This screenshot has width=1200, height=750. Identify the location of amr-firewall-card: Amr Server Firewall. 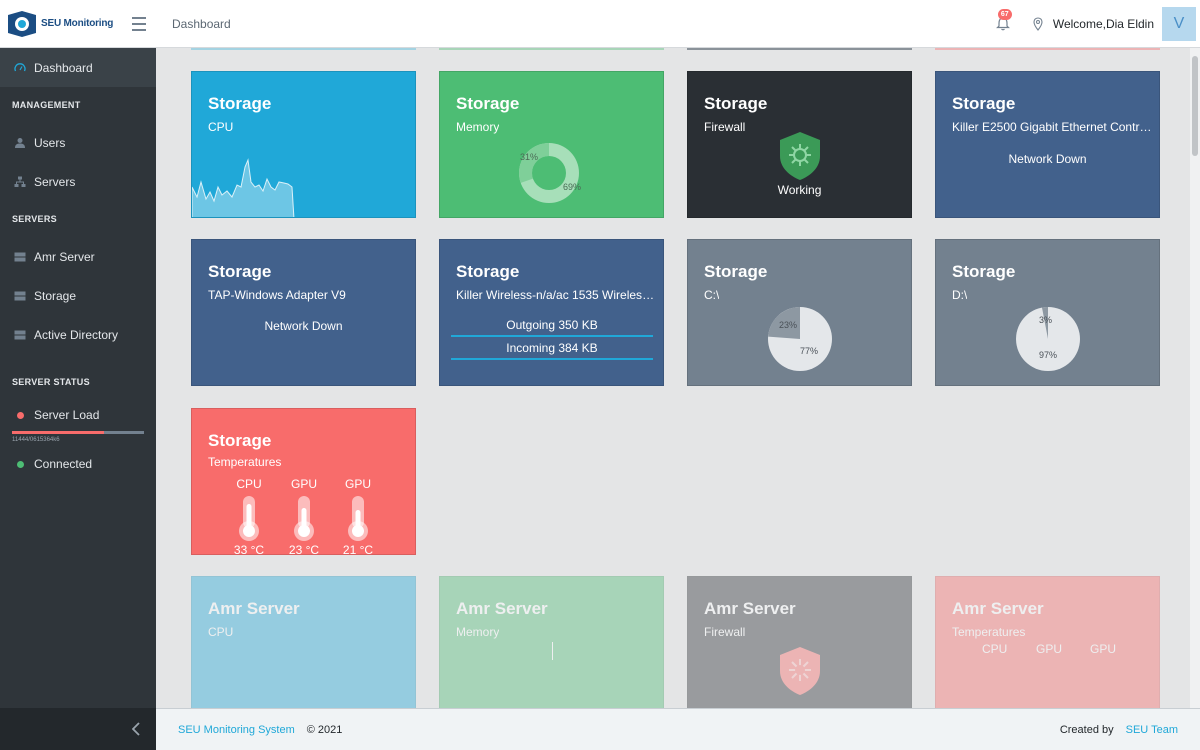
(799, 642).